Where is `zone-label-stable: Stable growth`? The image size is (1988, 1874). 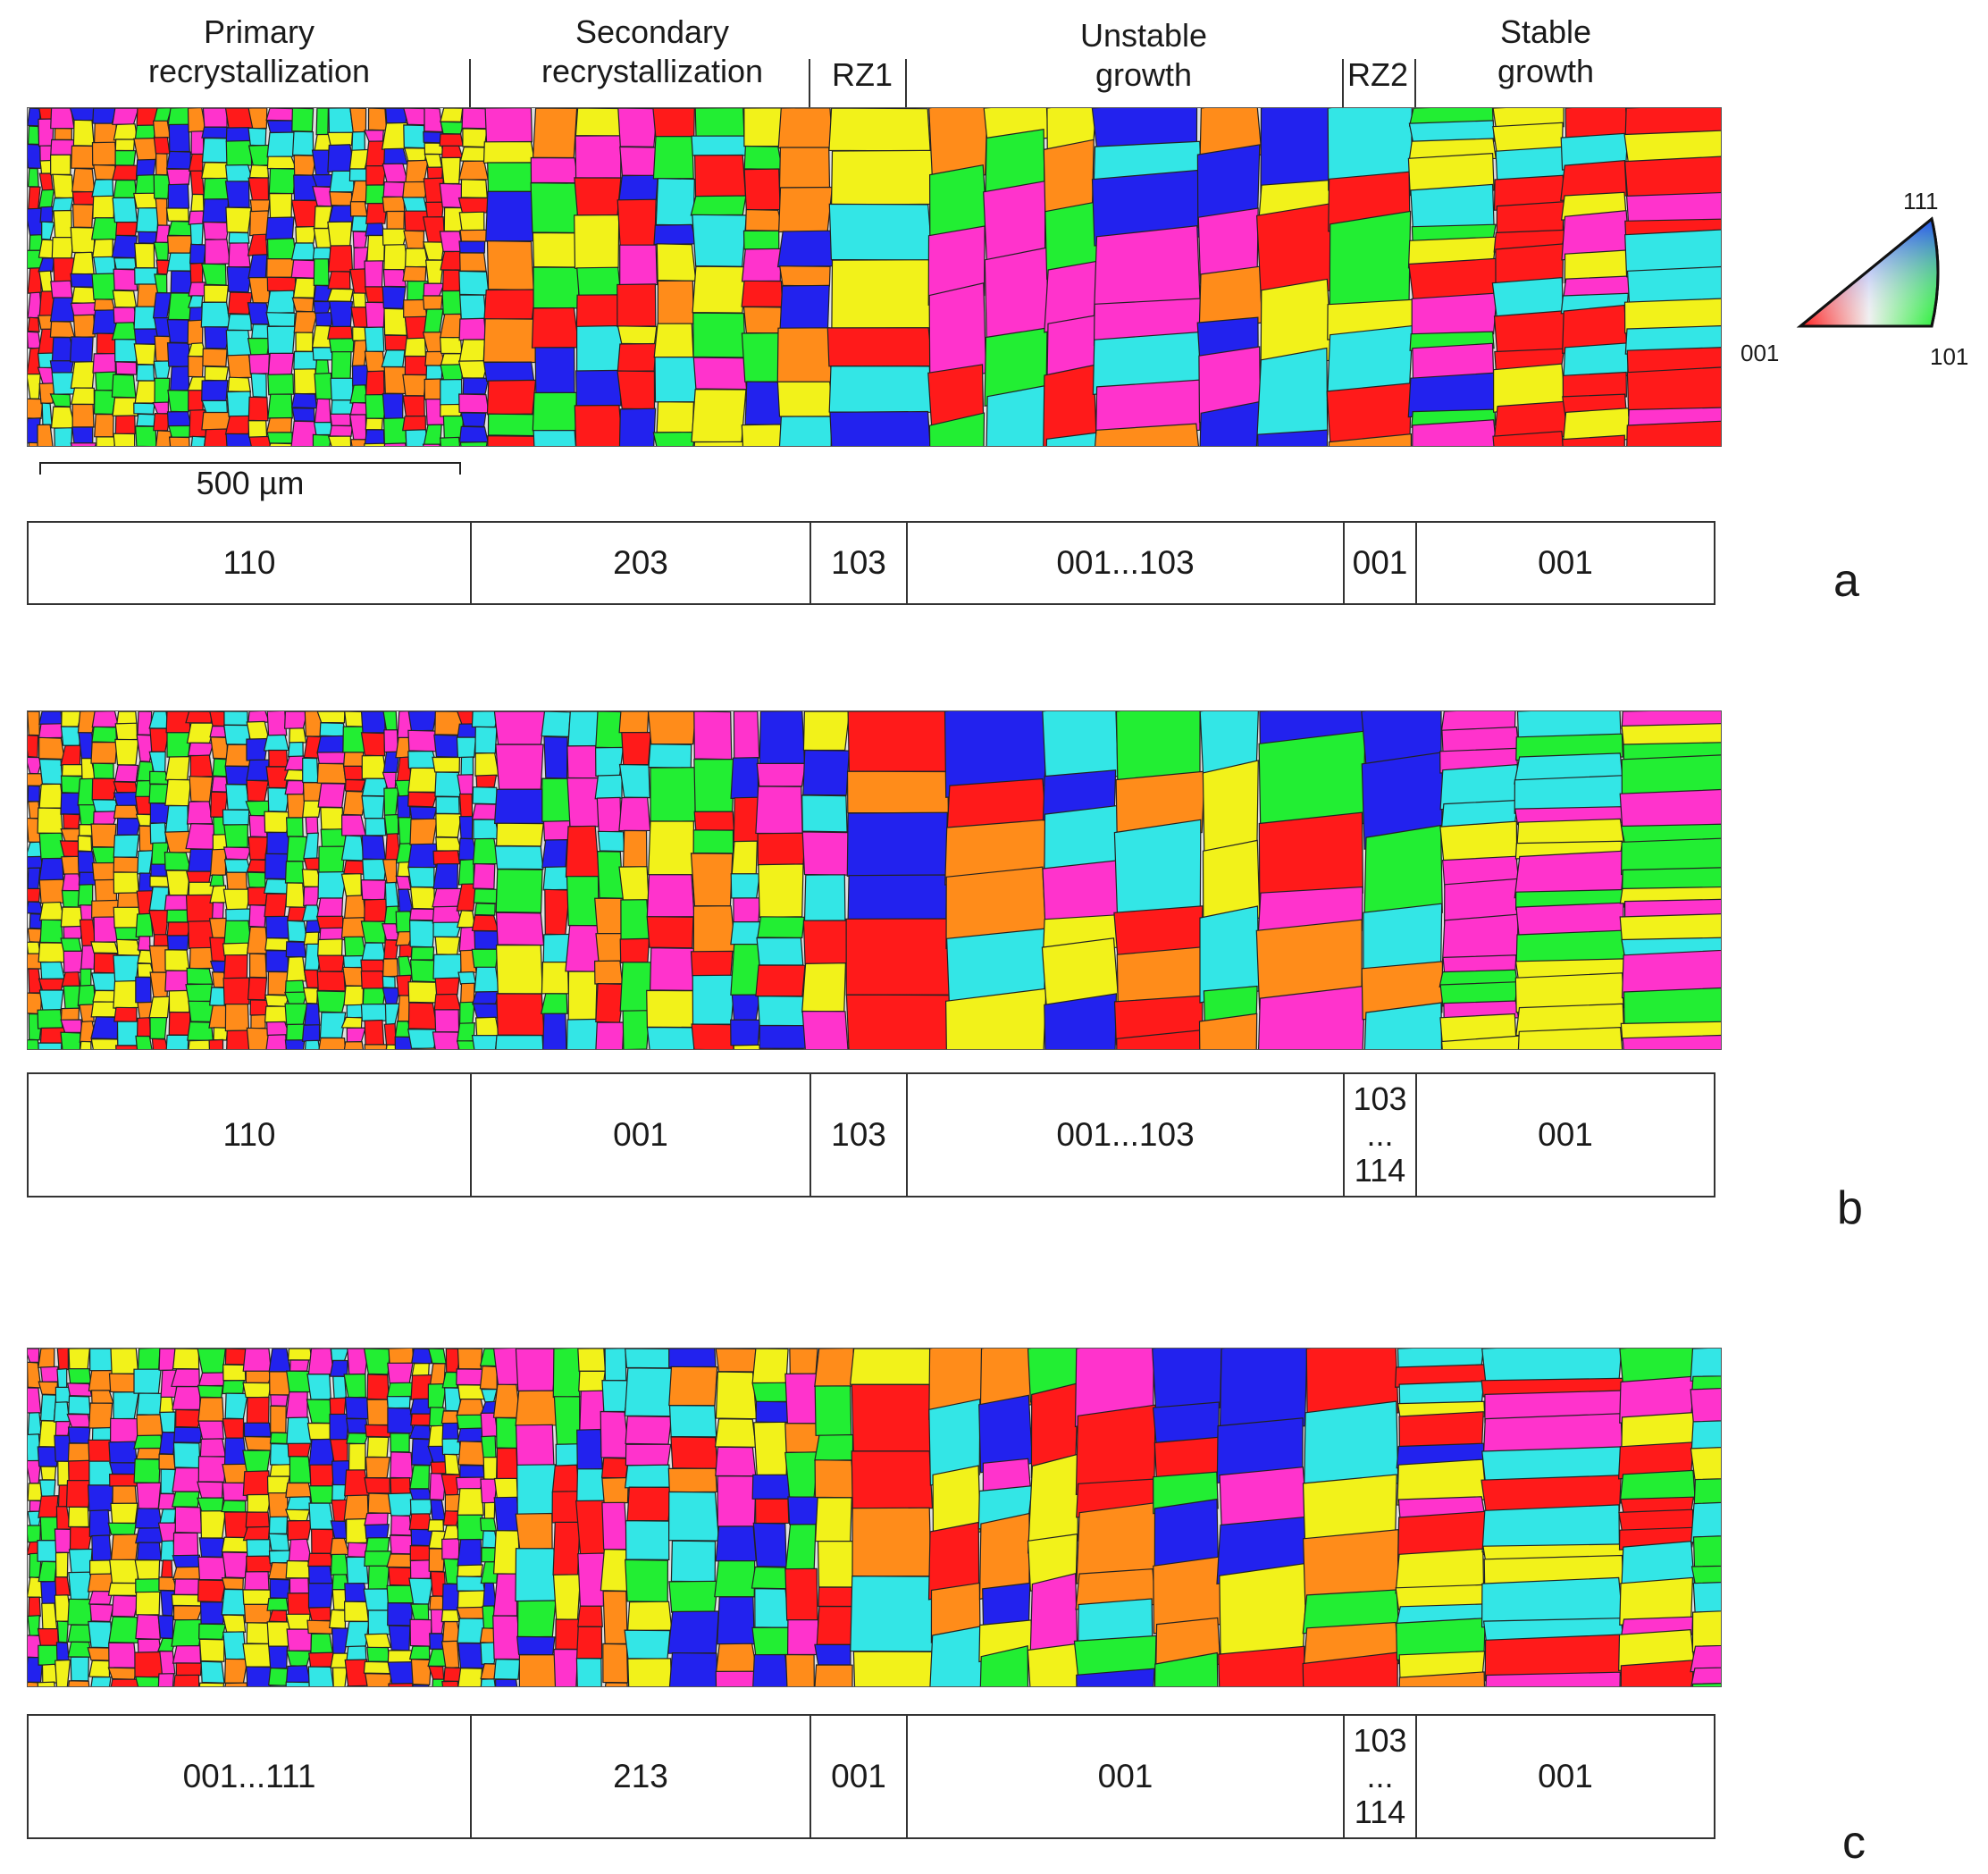
zone-label-stable: Stable growth is located at coordinates (1546, 52).